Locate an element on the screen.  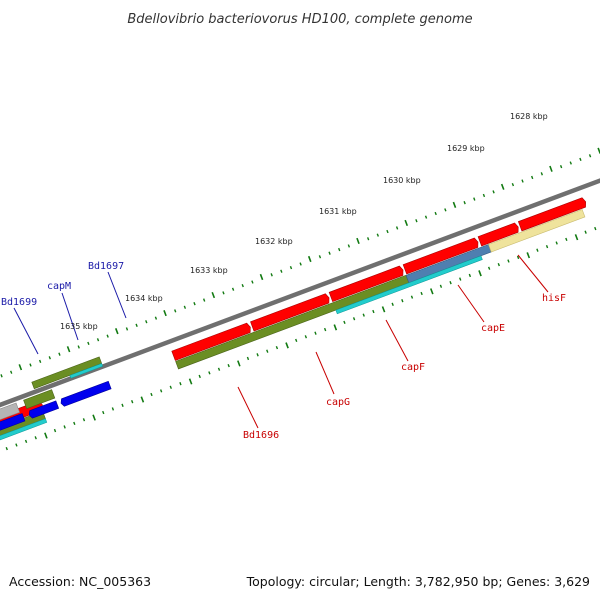
gene-label-capG: capG is located at coordinates (338, 402).